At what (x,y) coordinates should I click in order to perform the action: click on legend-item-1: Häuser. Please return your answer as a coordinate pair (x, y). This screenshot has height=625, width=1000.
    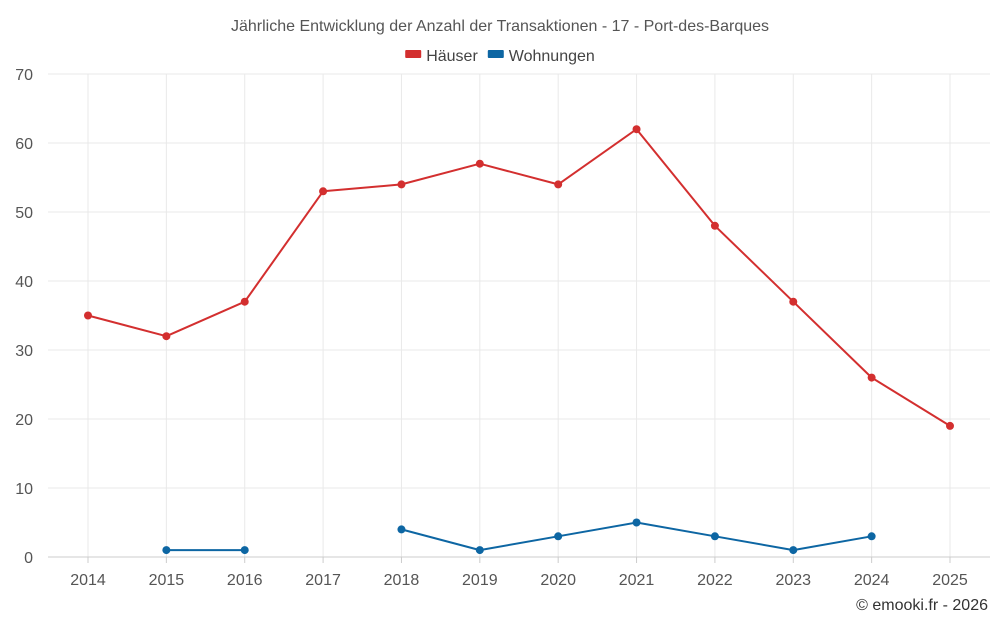
    Looking at the image, I should click on (441, 56).